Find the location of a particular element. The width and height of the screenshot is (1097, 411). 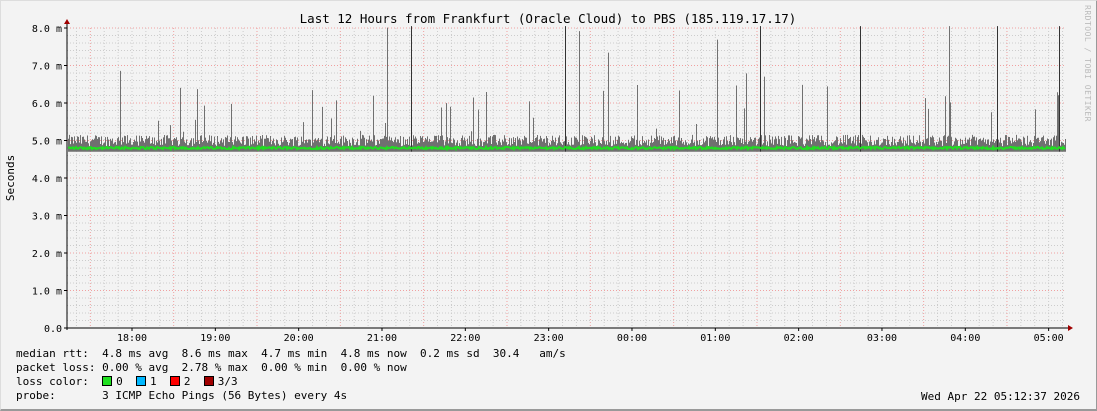

y-tick-label: 1.0 m is located at coordinates (47, 292).